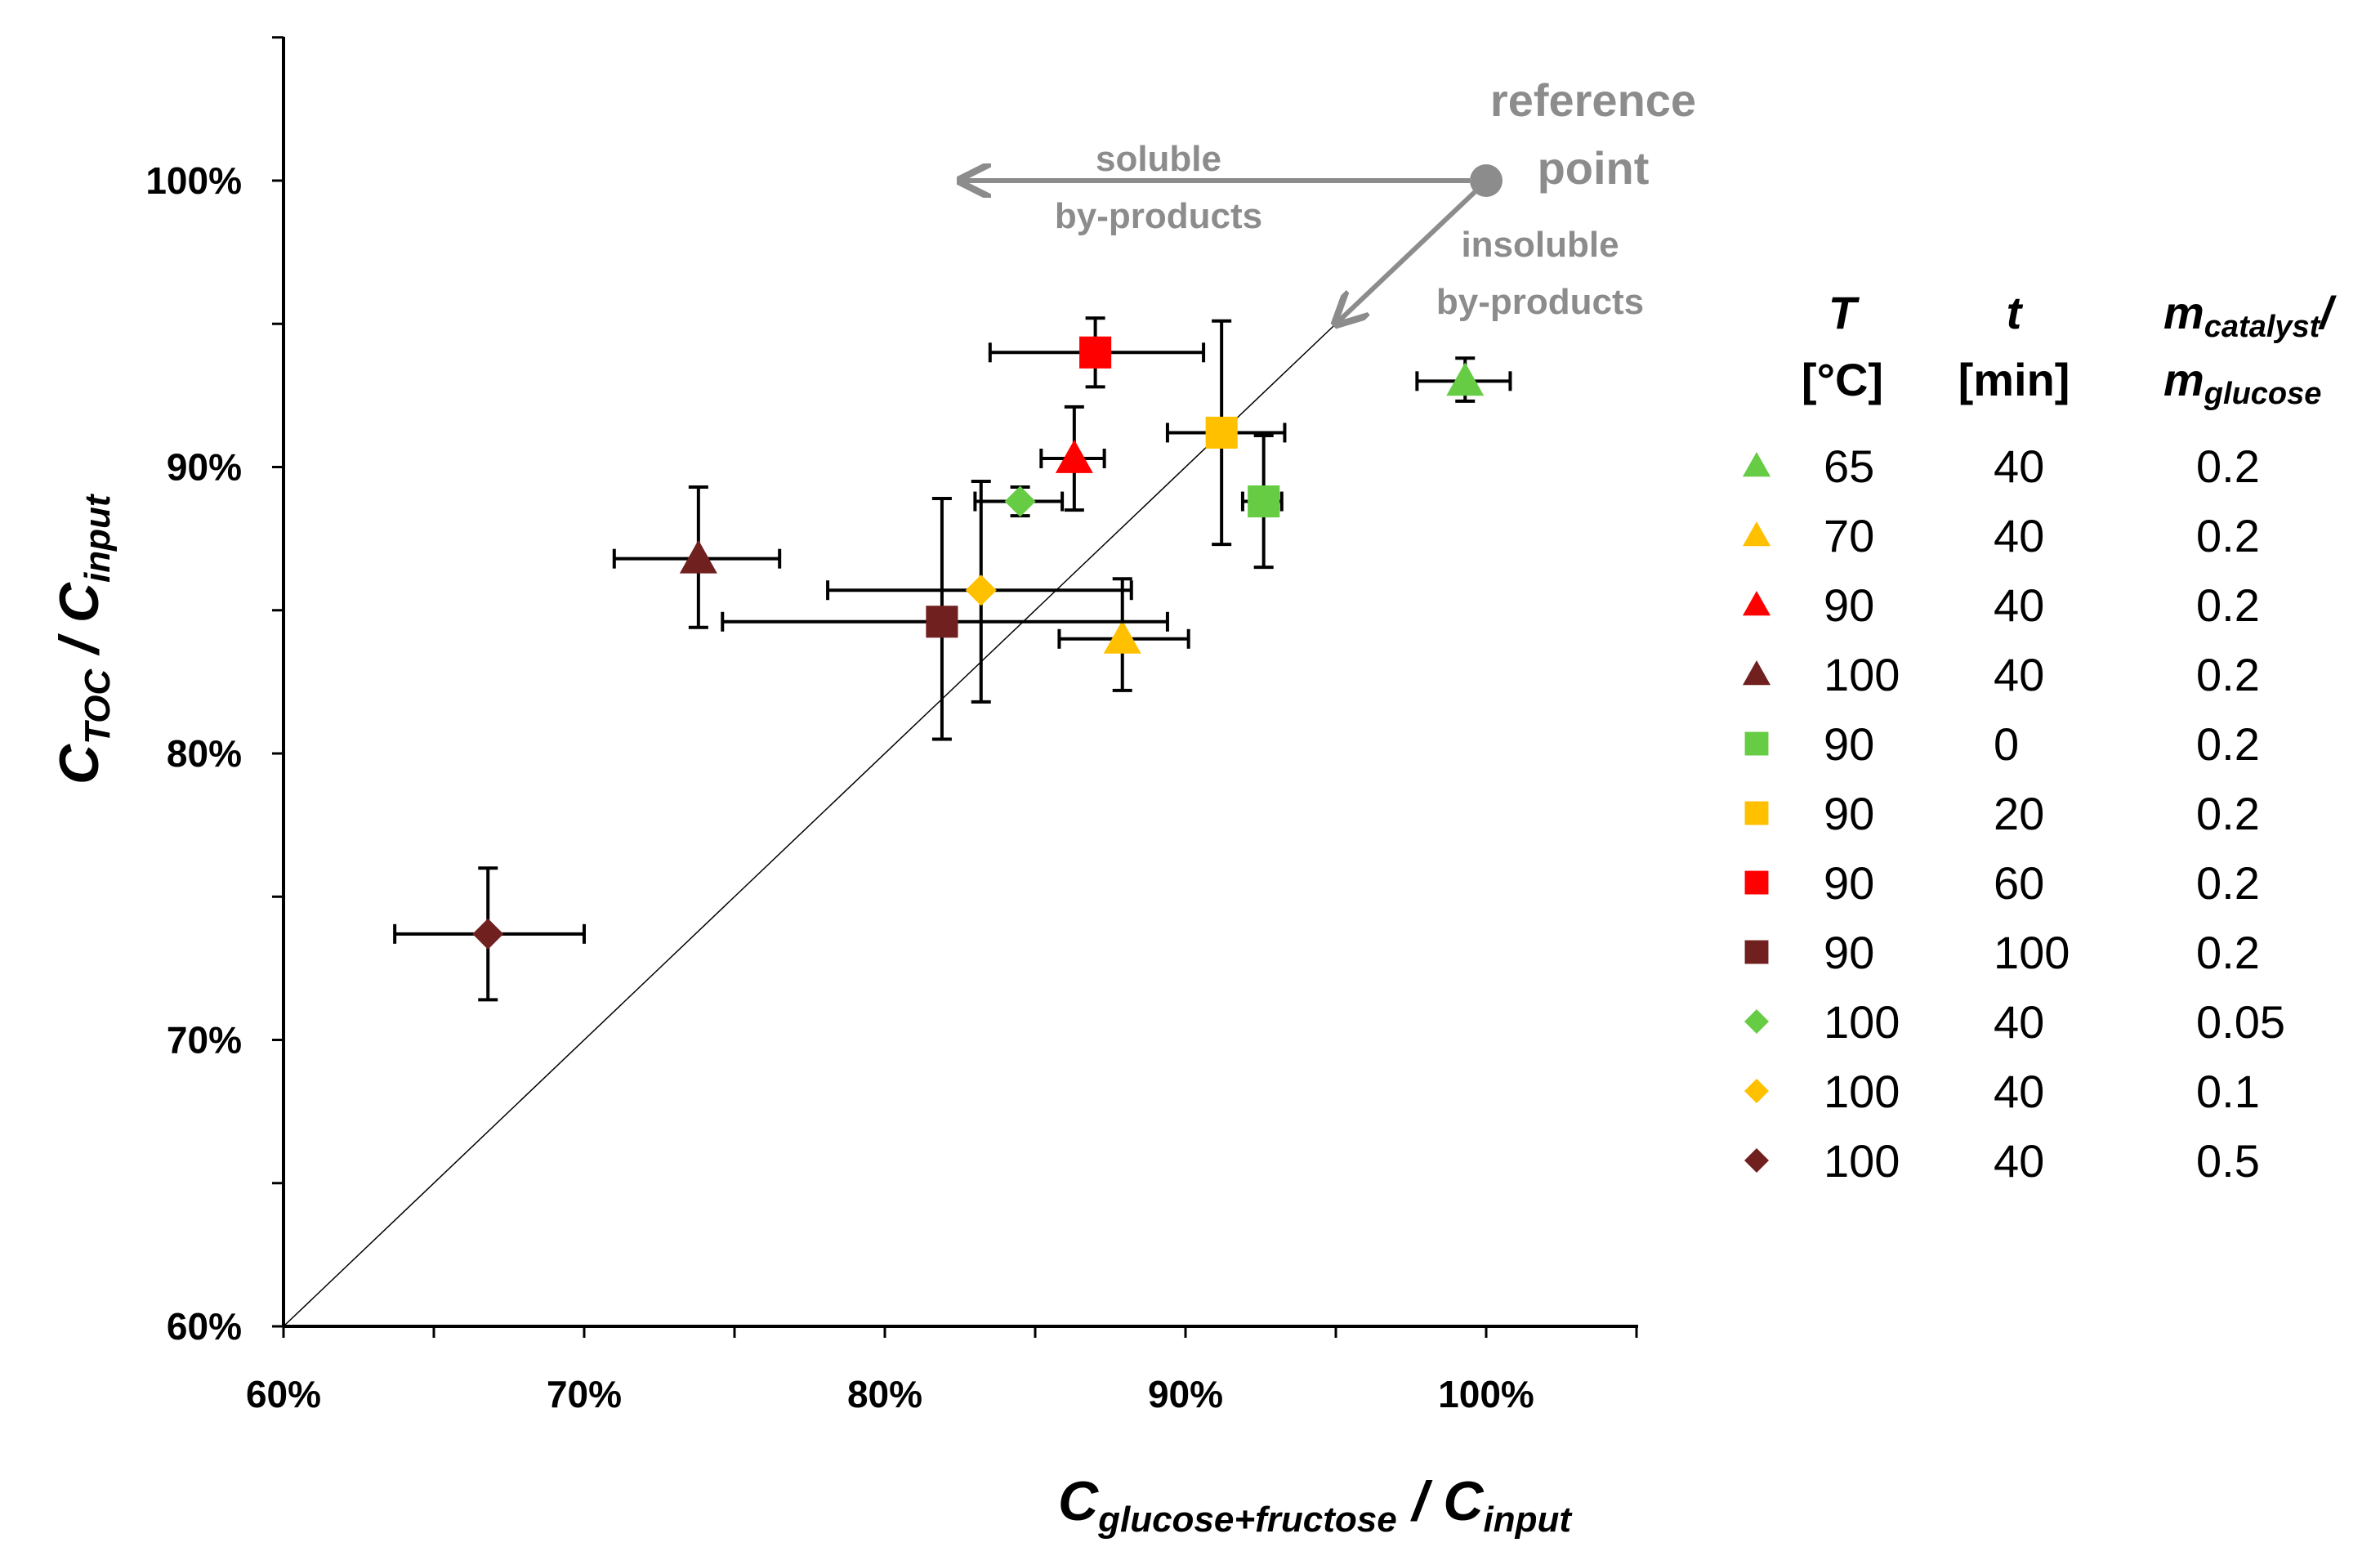 The image size is (2380, 1547). Describe the element at coordinates (1406, 257) in the screenshot. I see `insoluble-arrow` at that location.